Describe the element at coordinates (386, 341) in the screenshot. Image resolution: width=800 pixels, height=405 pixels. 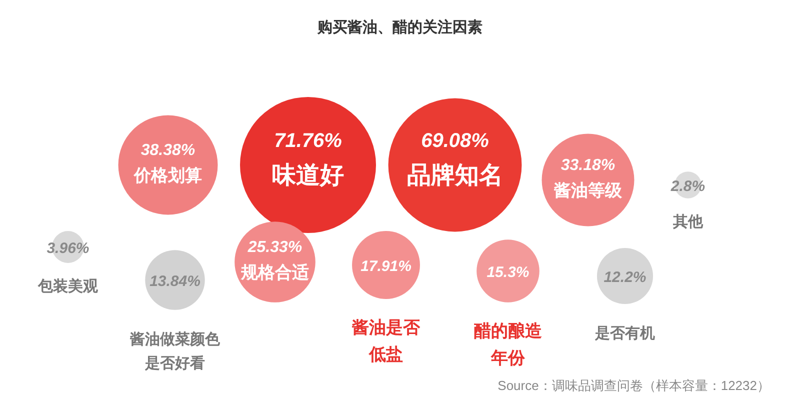
I see `category-label: 酱油是否低盐` at that location.